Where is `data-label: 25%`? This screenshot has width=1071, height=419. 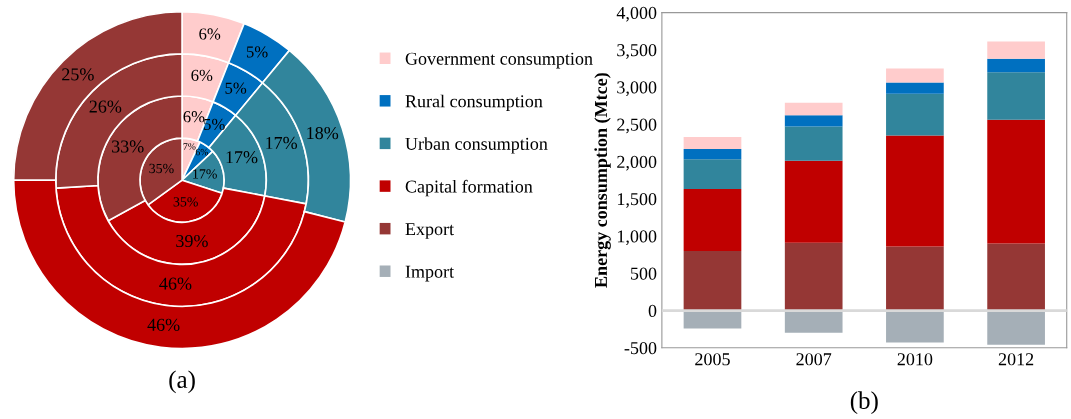
data-label: 25% is located at coordinates (78, 74).